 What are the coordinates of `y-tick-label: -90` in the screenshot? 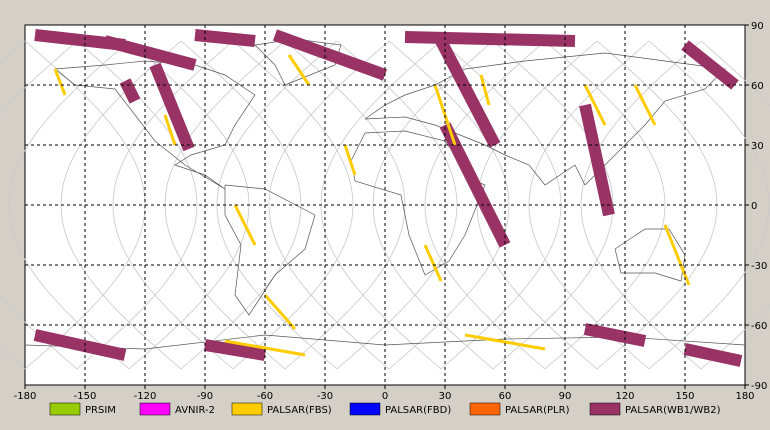 It's located at (759, 386).